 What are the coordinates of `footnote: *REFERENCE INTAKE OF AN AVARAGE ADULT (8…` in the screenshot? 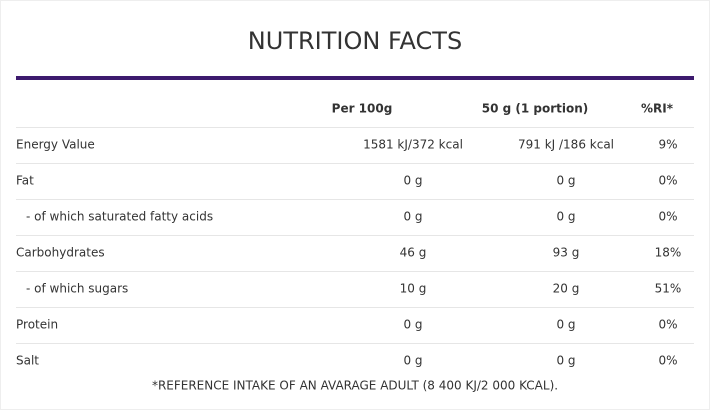 It's located at (355, 386).